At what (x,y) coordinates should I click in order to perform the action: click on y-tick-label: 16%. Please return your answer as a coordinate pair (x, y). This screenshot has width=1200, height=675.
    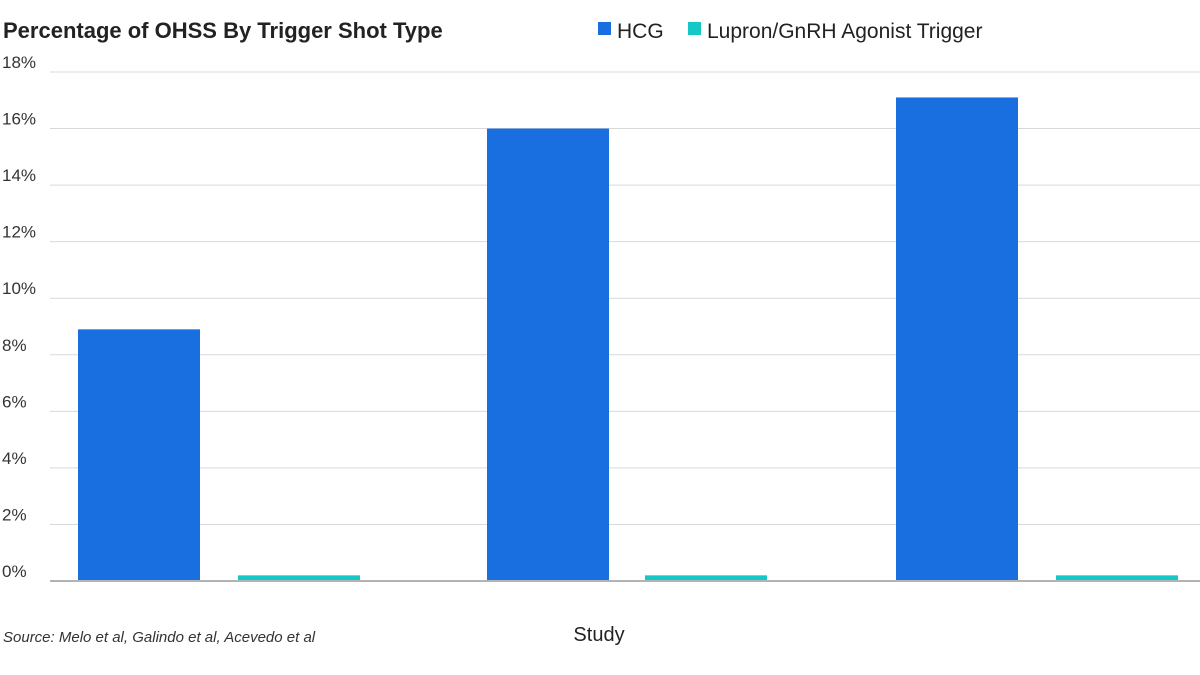
    Looking at the image, I should click on (19, 119).